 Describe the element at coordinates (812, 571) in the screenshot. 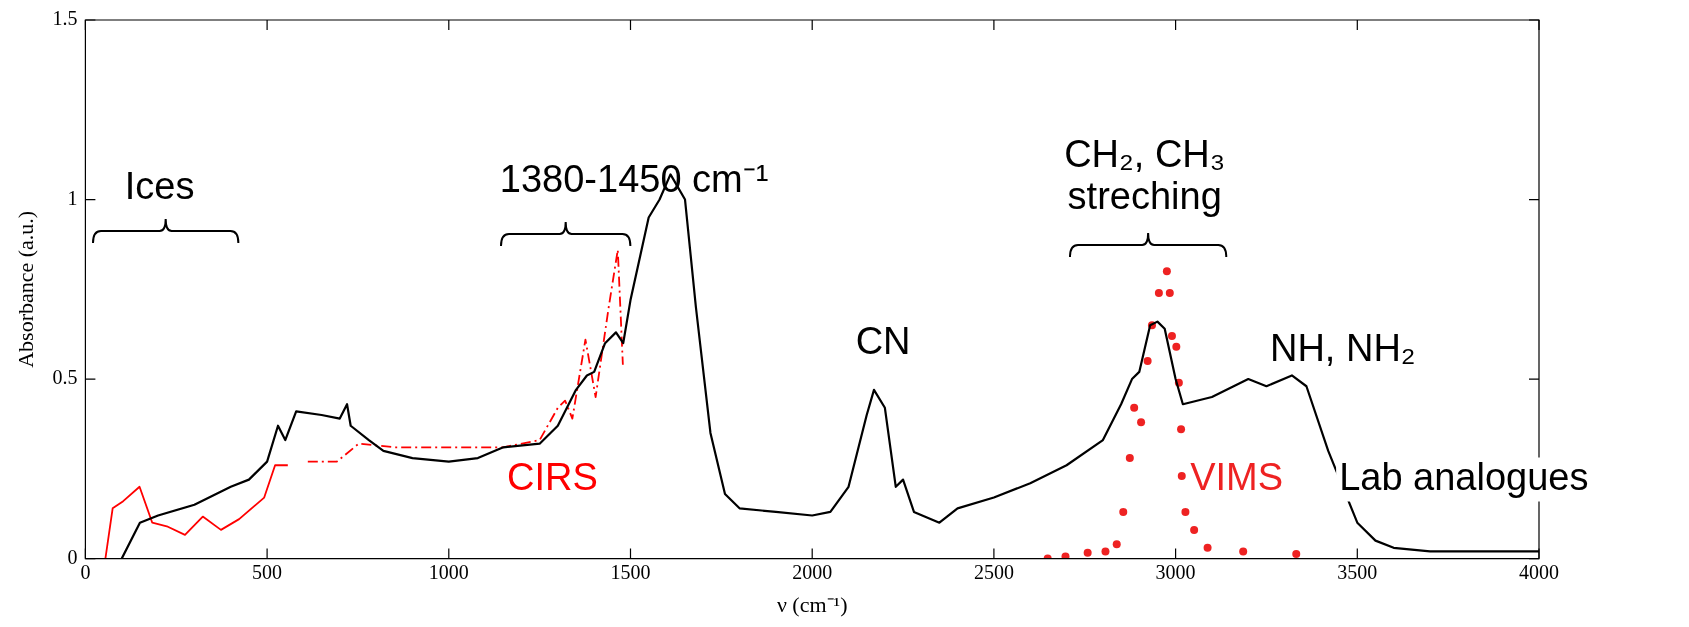

I see `x-tick-label: 2000` at that location.